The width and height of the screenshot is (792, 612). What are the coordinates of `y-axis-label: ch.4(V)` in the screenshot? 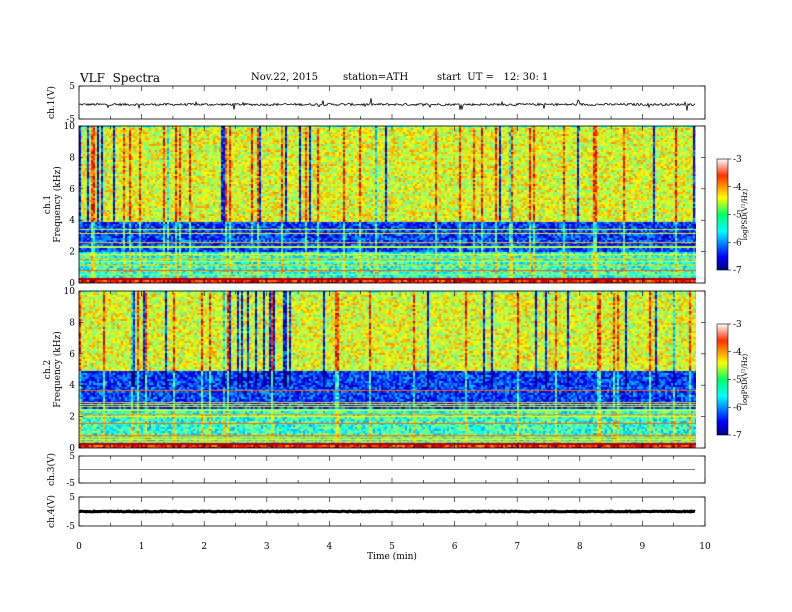 It's located at (51, 511).